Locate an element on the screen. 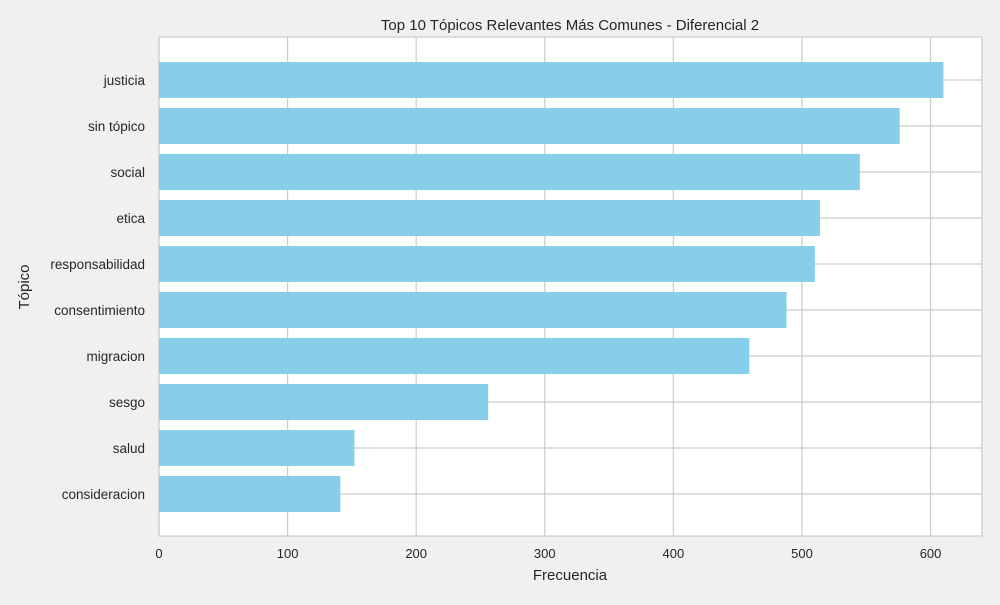  bar-social is located at coordinates (509, 172).